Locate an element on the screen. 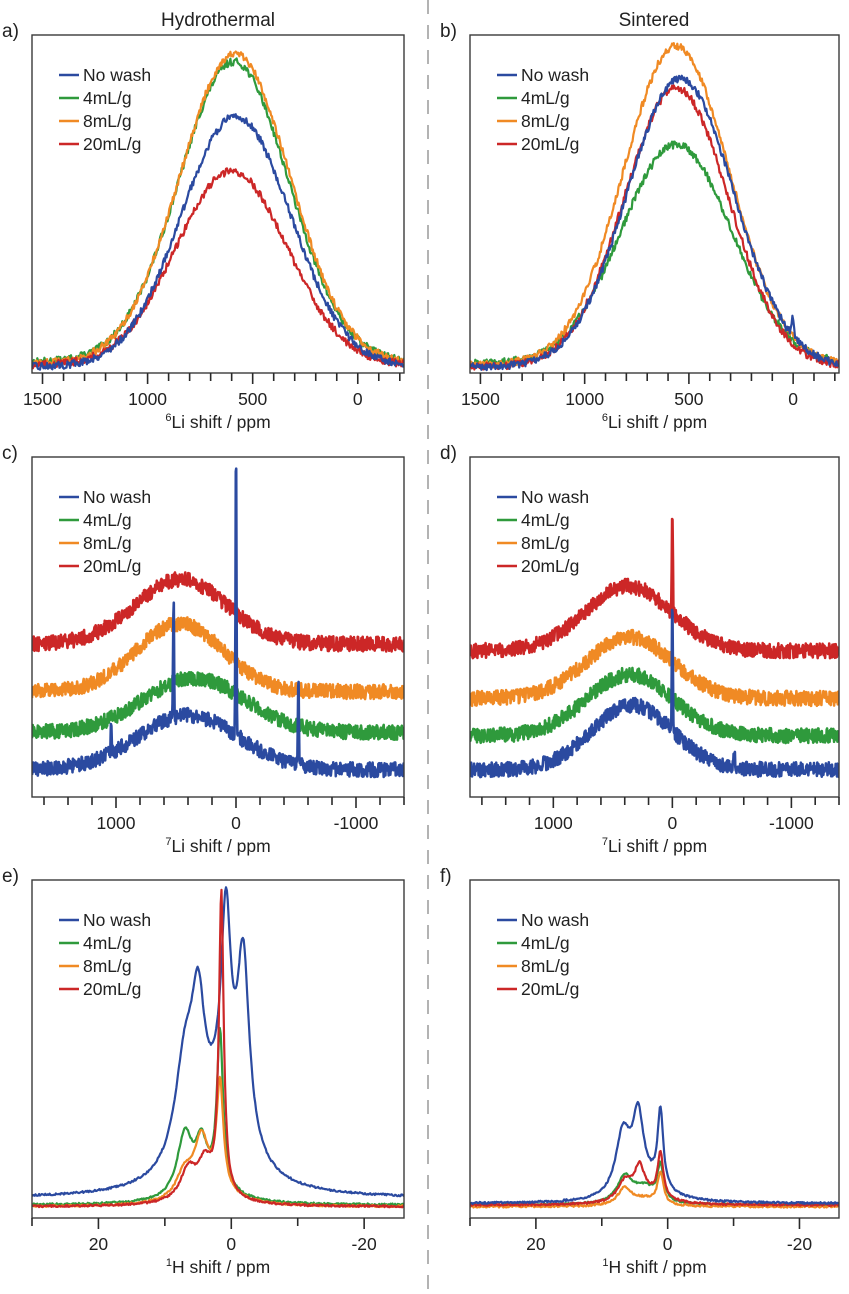  panel-label: e) is located at coordinates (10, 876).